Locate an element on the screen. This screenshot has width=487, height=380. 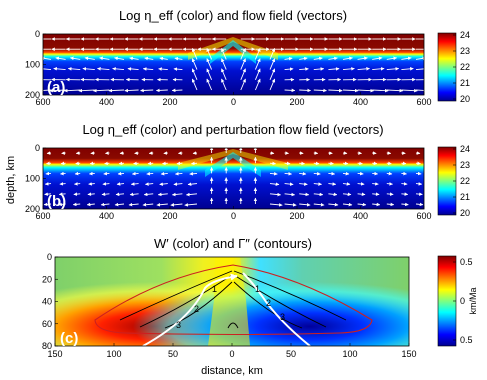
panel-b-ylabel: depth, km is located at coordinates (11, 180).